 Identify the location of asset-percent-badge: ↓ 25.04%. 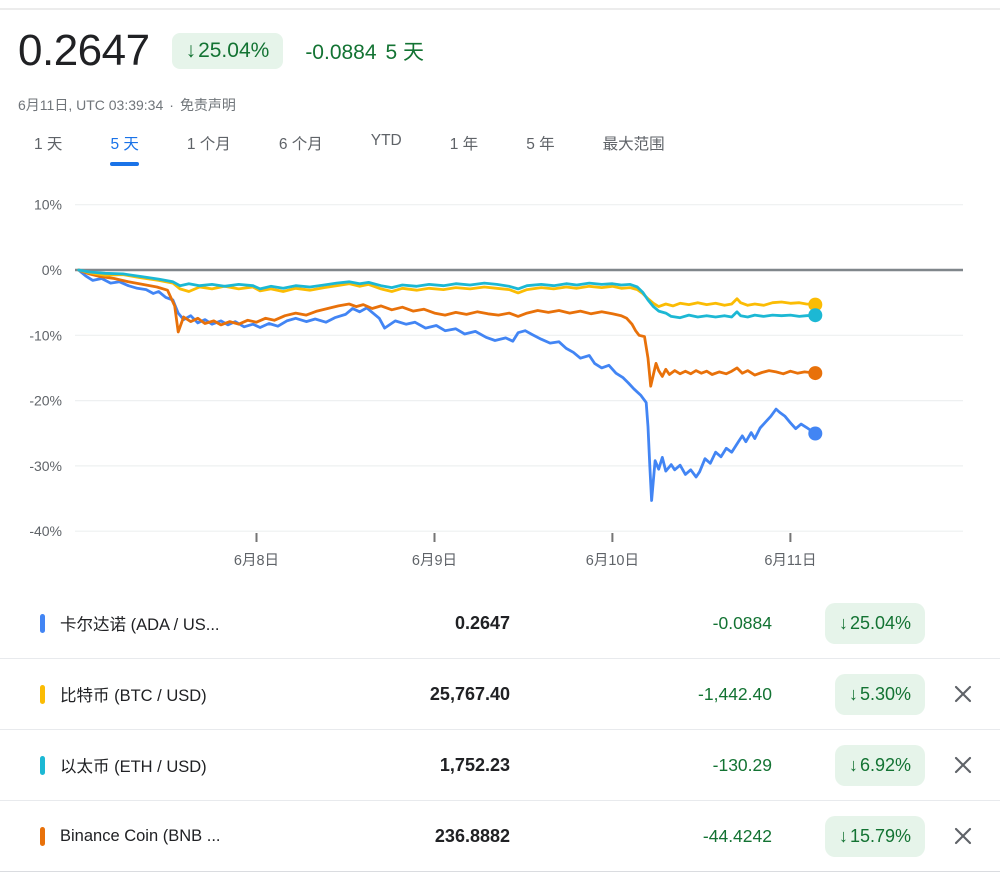
(874, 623).